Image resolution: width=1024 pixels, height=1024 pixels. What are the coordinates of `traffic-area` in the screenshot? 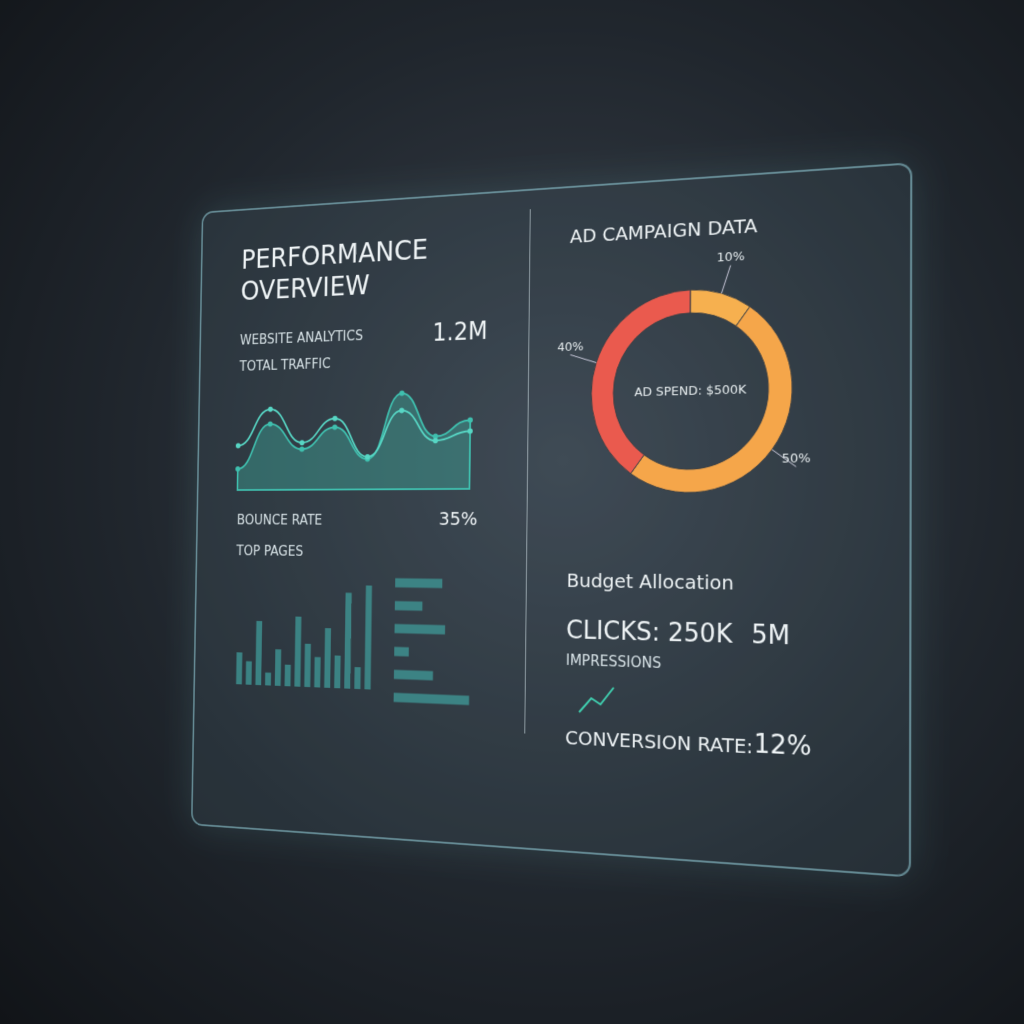 It's located at (353, 440).